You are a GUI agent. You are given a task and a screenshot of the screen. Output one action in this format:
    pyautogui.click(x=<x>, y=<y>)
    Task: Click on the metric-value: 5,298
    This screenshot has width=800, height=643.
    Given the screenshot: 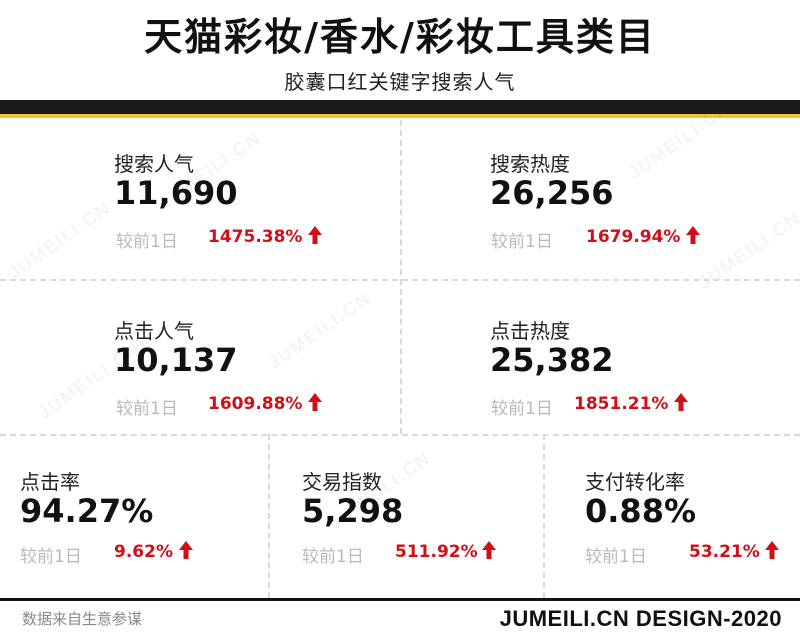 What is the action you would take?
    pyautogui.click(x=353, y=511)
    